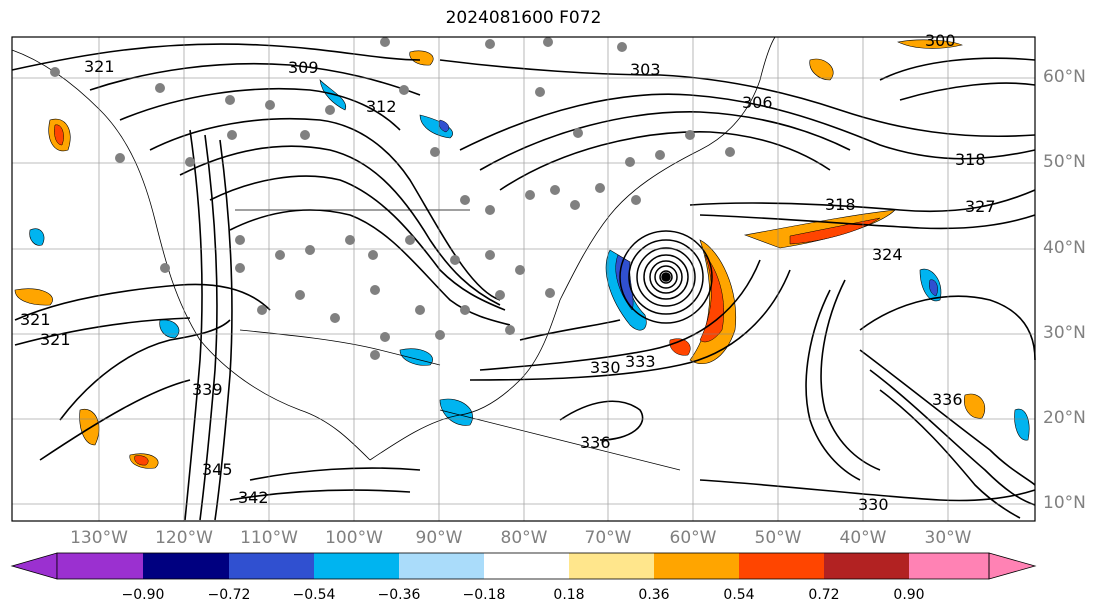  I want to click on contour-label: 312, so click(381, 106).